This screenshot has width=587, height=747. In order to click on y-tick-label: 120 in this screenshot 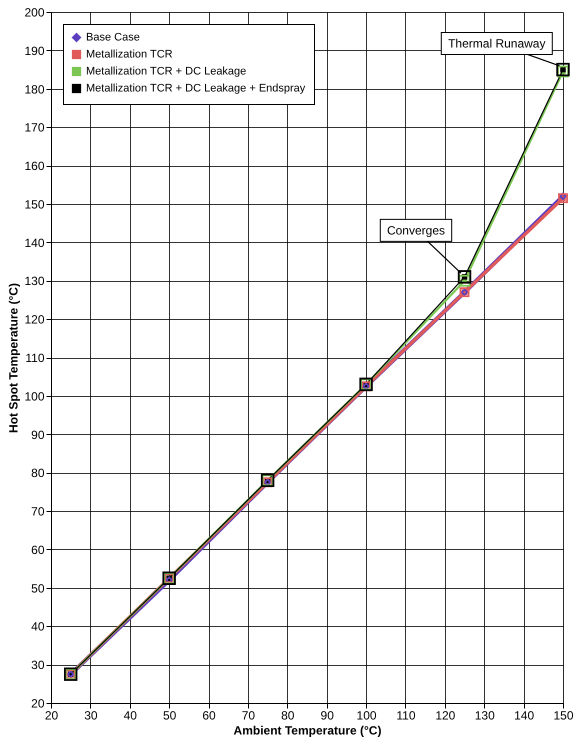, I will do `click(34, 319)`.